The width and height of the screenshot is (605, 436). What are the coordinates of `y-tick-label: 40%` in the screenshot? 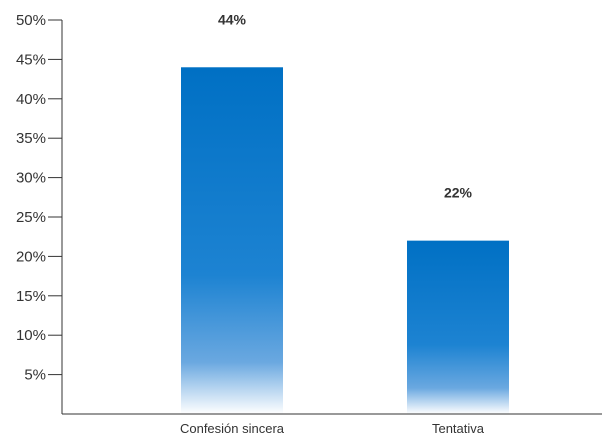 It's located at (31, 99).